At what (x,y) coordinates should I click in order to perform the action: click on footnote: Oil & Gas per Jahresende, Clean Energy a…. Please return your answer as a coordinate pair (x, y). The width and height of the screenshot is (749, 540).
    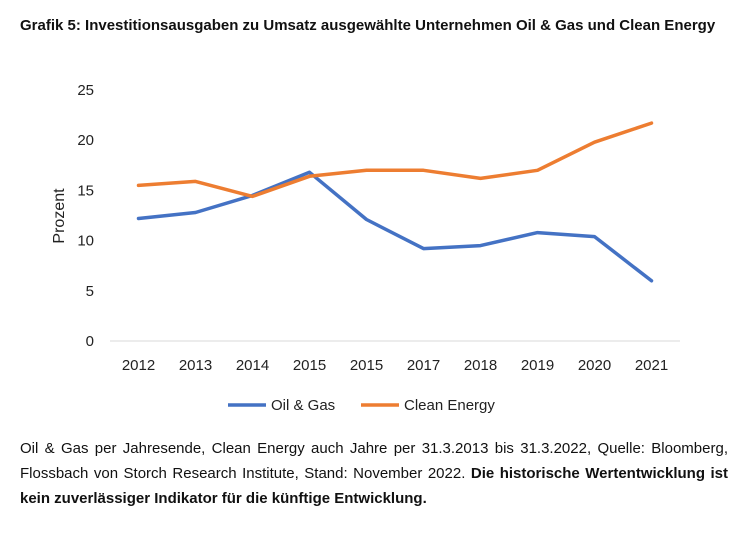
    Looking at the image, I should click on (374, 473).